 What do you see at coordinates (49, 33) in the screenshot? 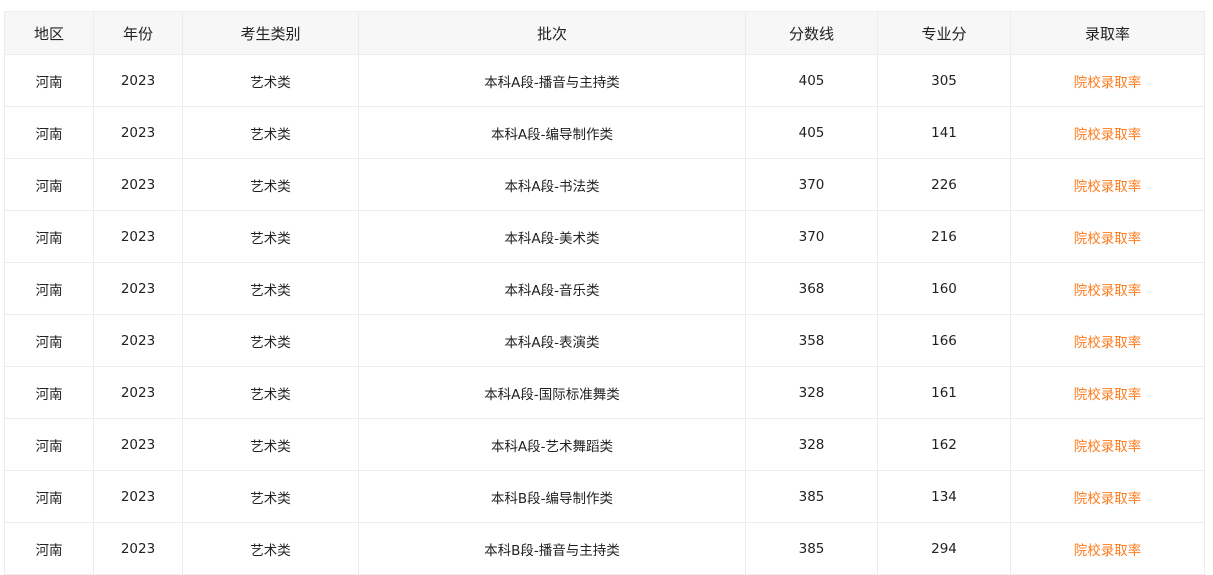
I see `column-header-region: 地区` at bounding box center [49, 33].